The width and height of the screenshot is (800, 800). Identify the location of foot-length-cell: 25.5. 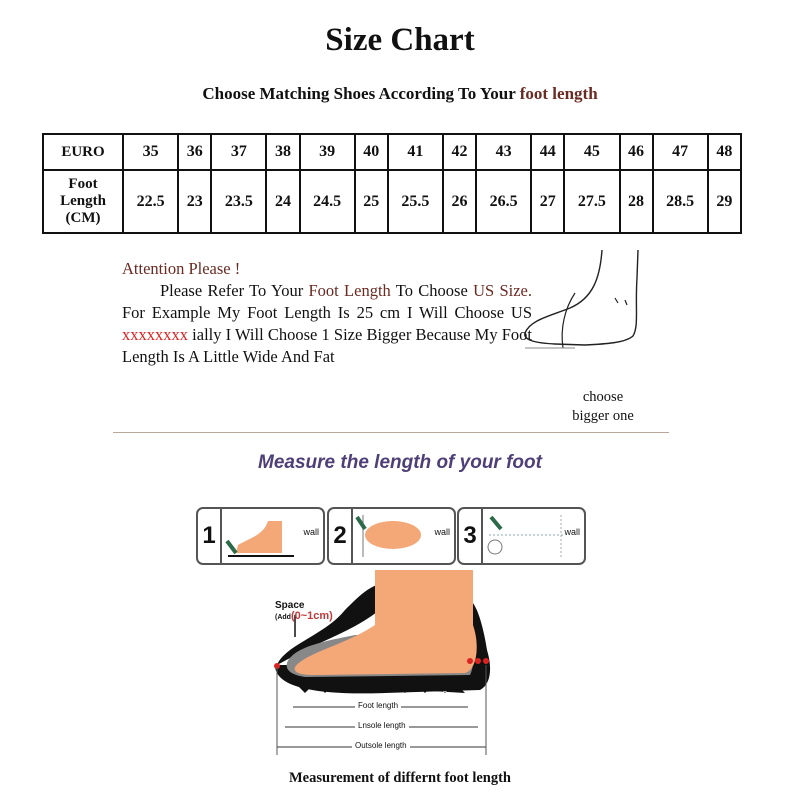
(415, 201).